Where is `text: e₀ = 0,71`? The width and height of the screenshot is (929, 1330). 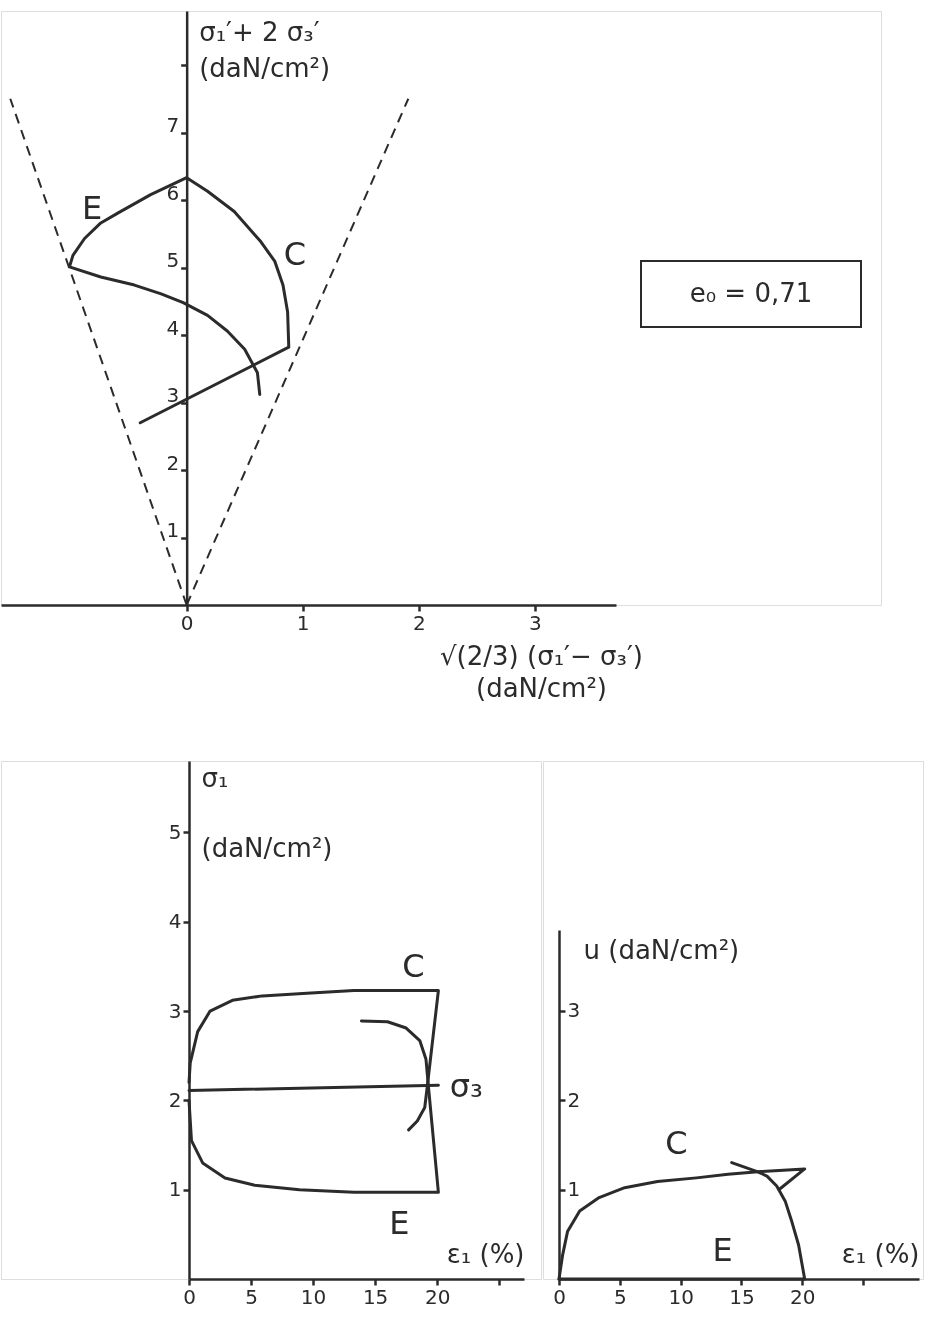 text: e₀ = 0,71 is located at coordinates (751, 293).